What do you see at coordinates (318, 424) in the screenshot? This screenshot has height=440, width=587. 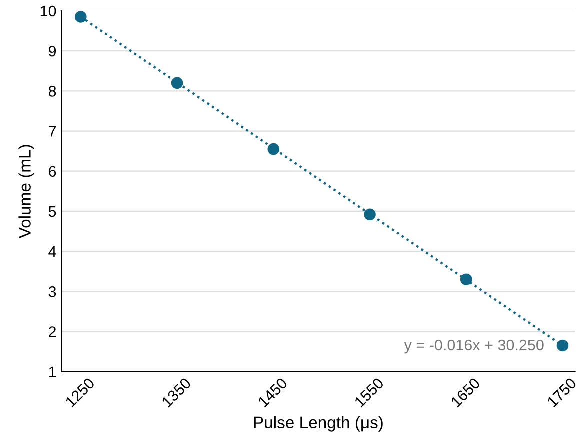 I see `x-axis-title: Pulse Length (μs)` at bounding box center [318, 424].